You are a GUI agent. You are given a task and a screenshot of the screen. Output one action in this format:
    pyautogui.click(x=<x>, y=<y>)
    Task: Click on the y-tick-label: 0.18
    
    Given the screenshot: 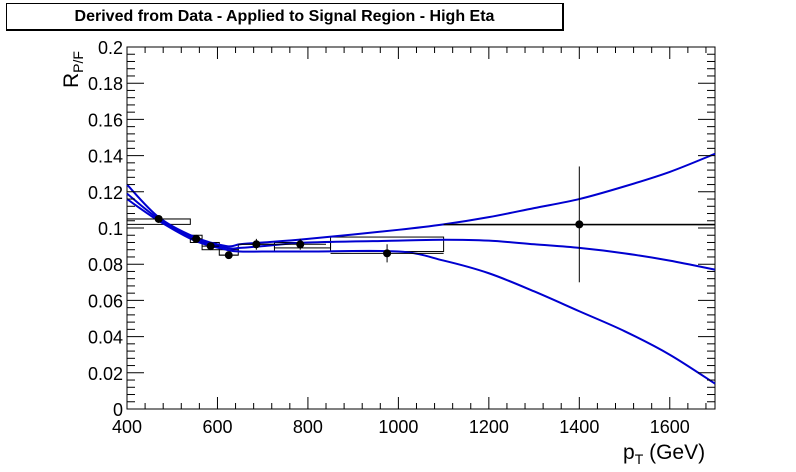 What is the action you would take?
    pyautogui.click(x=105, y=84)
    